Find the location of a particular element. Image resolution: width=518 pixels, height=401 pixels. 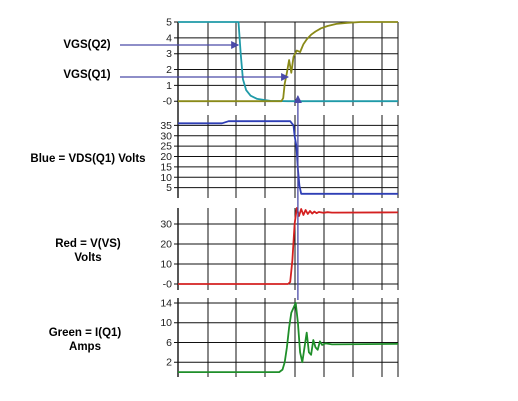

panel-vs: 30 20 10 -0 is located at coordinates (279, 249).